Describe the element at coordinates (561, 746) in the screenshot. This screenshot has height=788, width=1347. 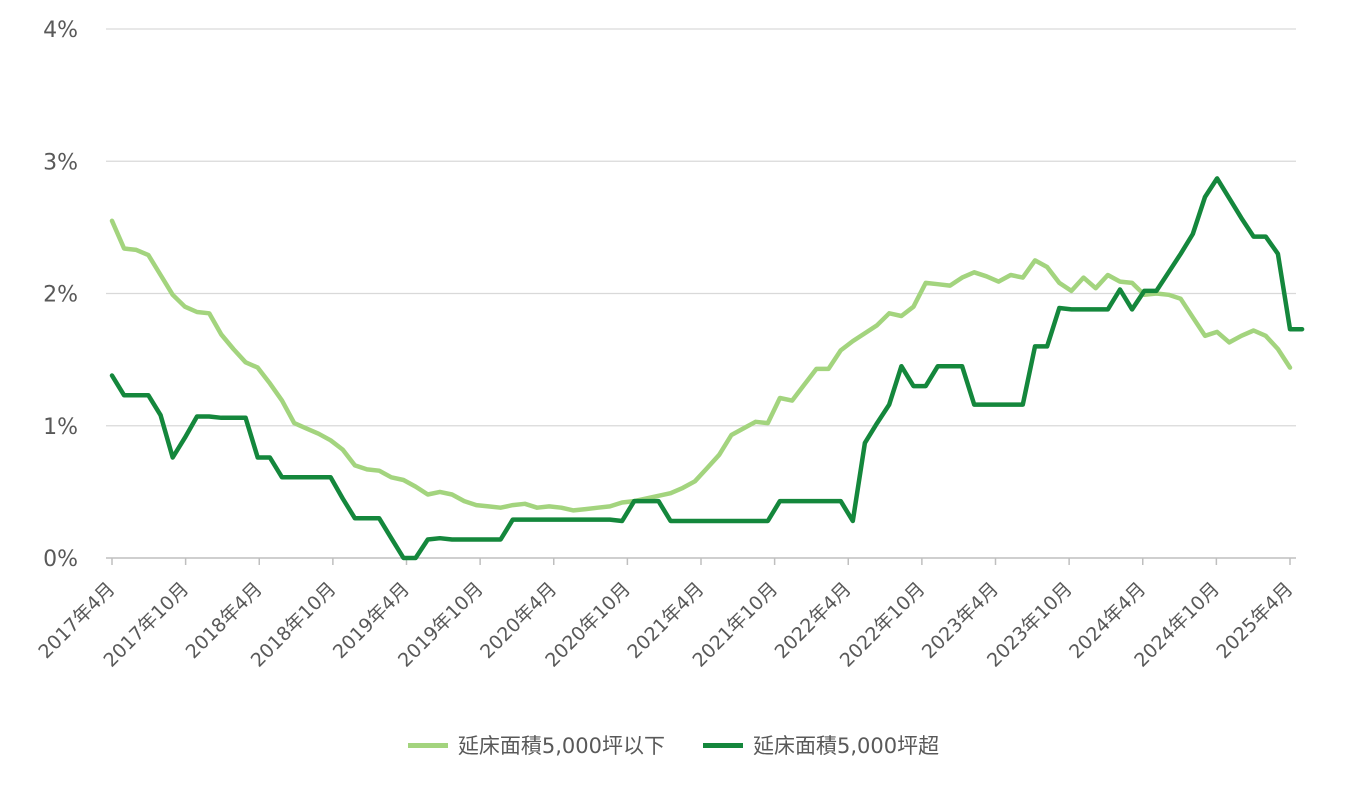
I see `legend-label-series-1: 延床面積5,000坪以下` at that location.